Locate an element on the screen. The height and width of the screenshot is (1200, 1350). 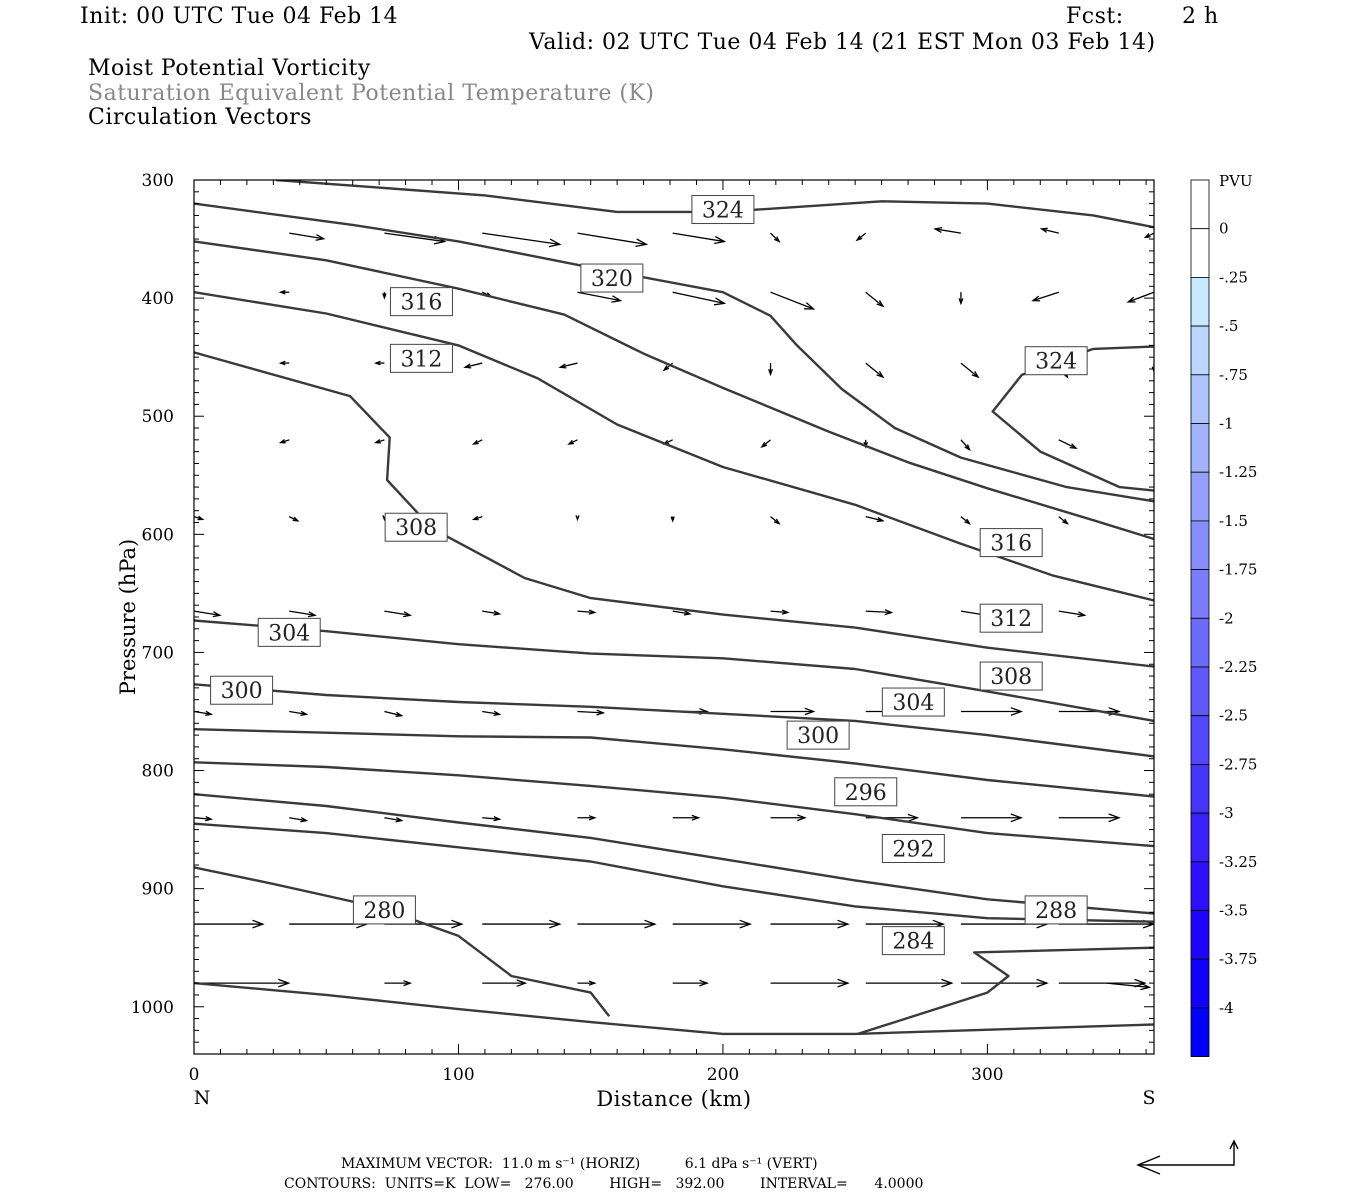
colorbar-level-label: -4 is located at coordinates (1226, 1008).